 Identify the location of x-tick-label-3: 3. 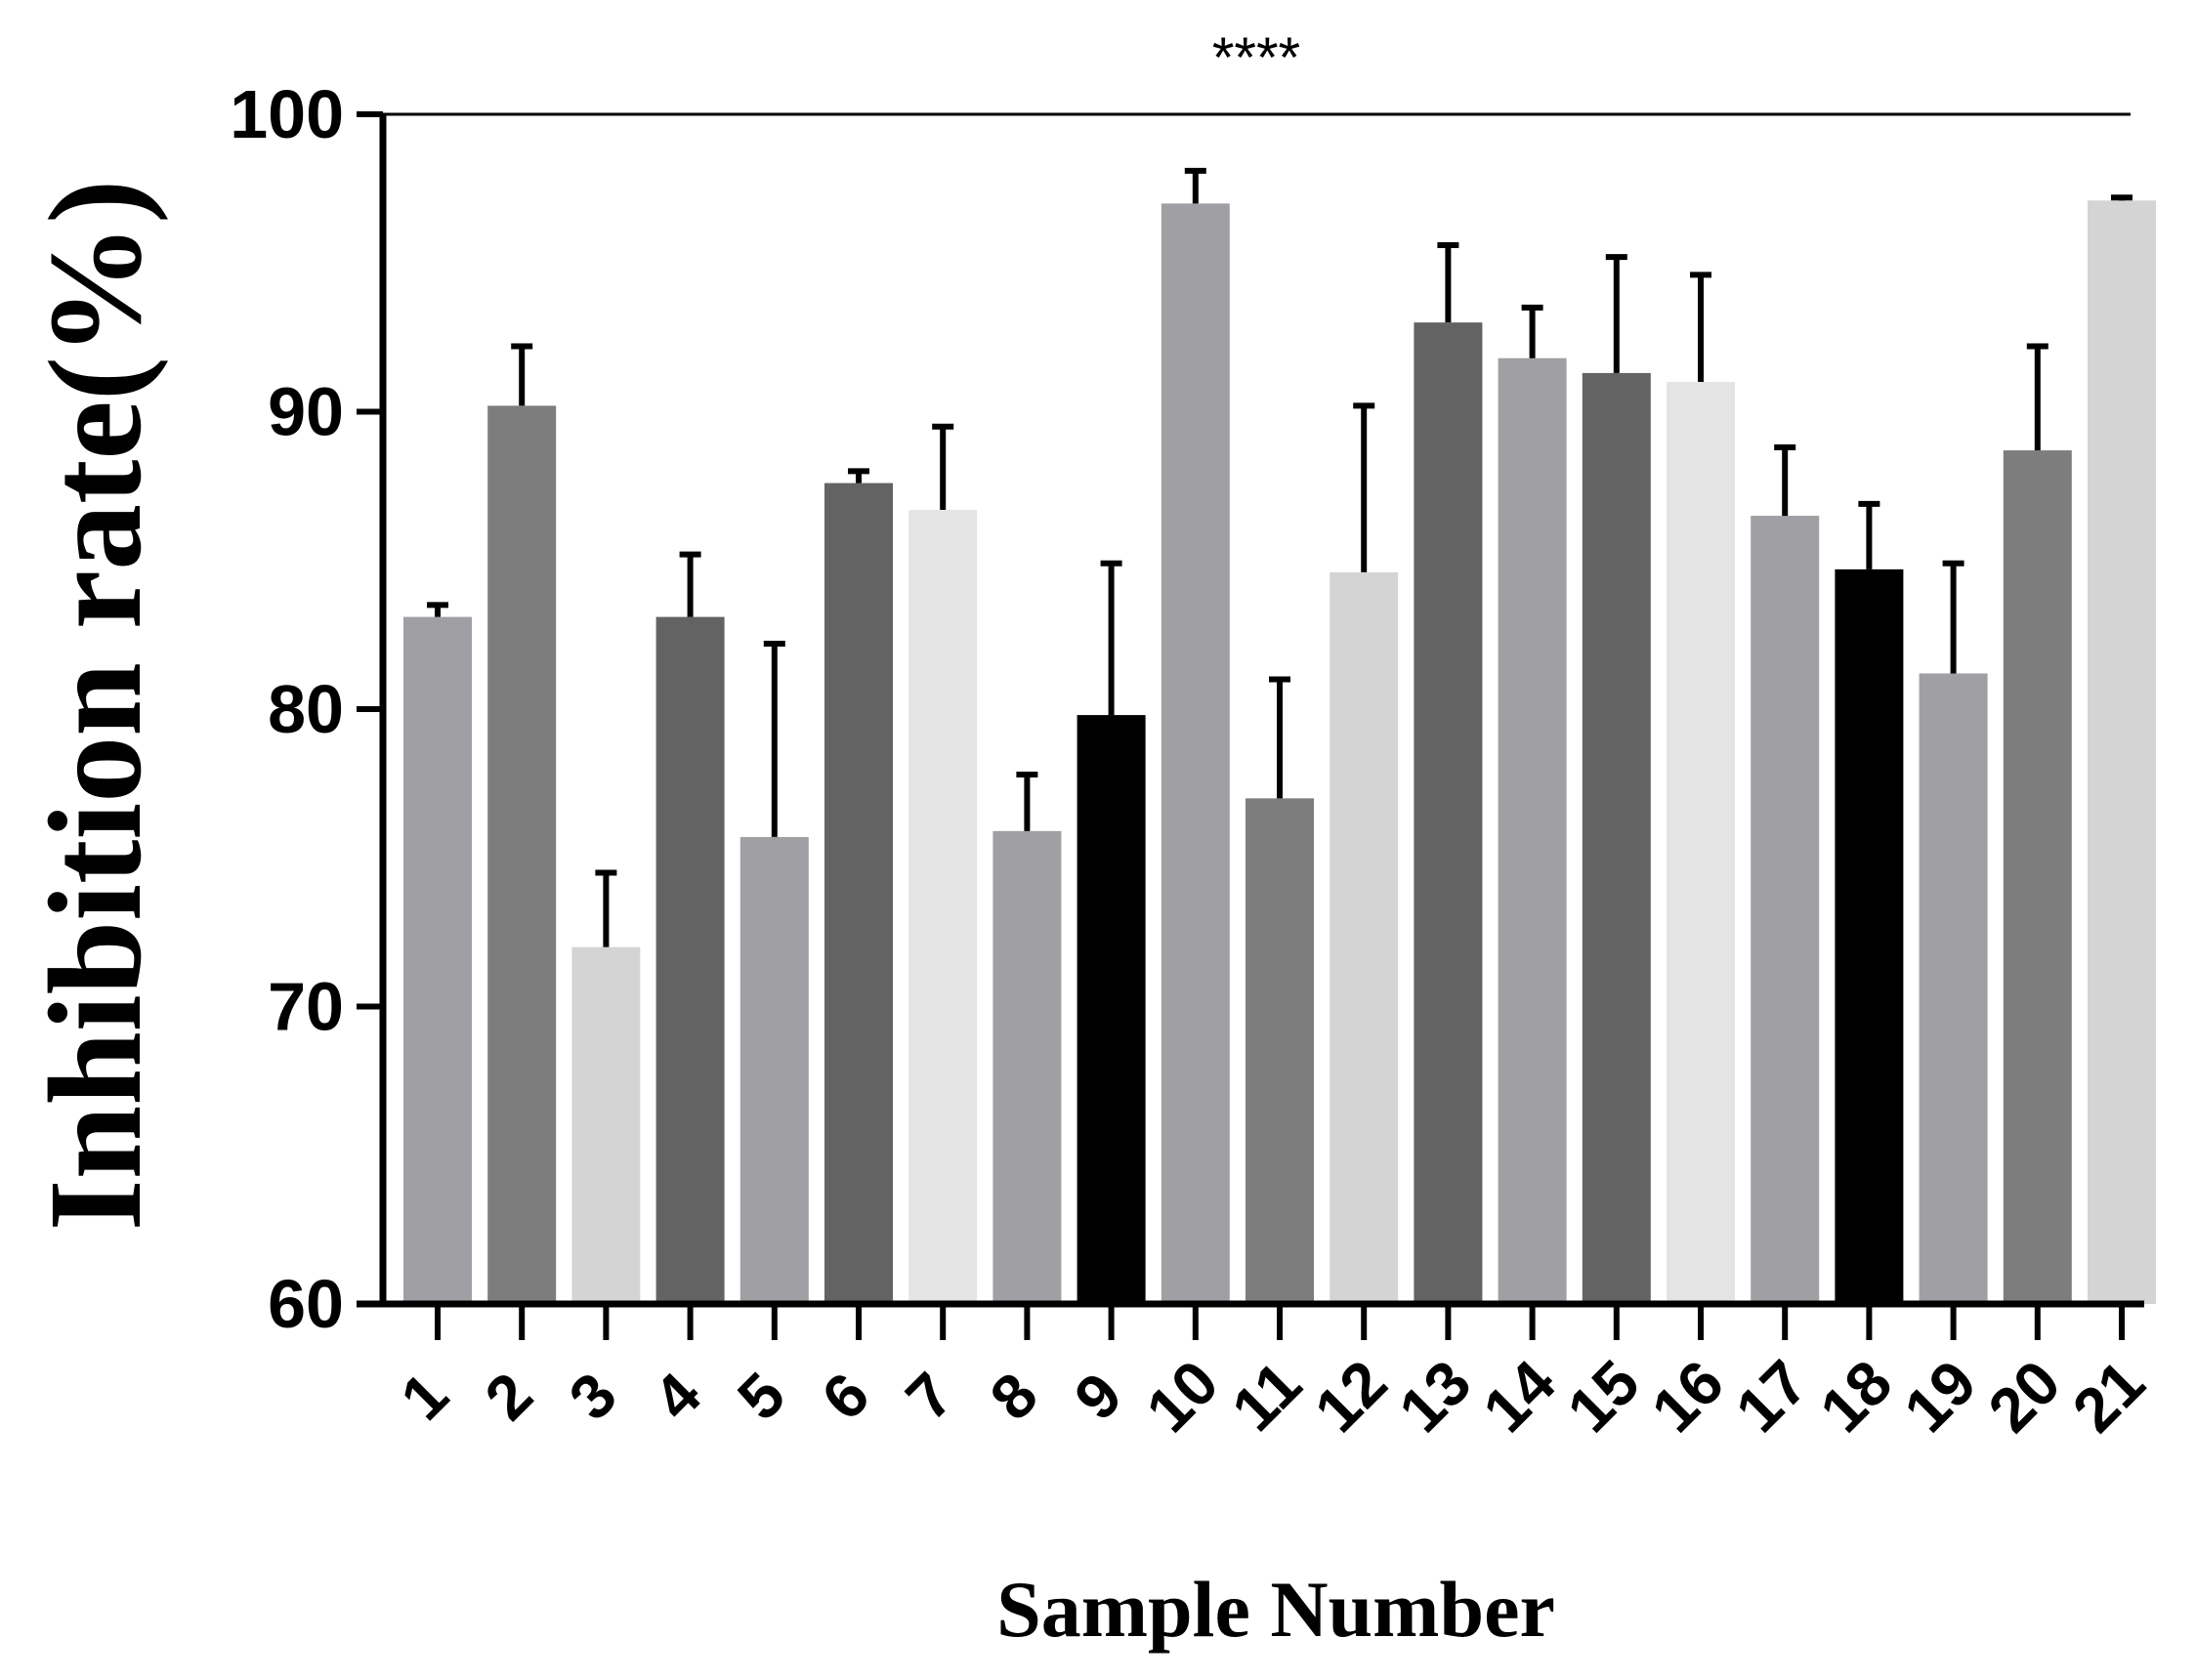
(593, 1396).